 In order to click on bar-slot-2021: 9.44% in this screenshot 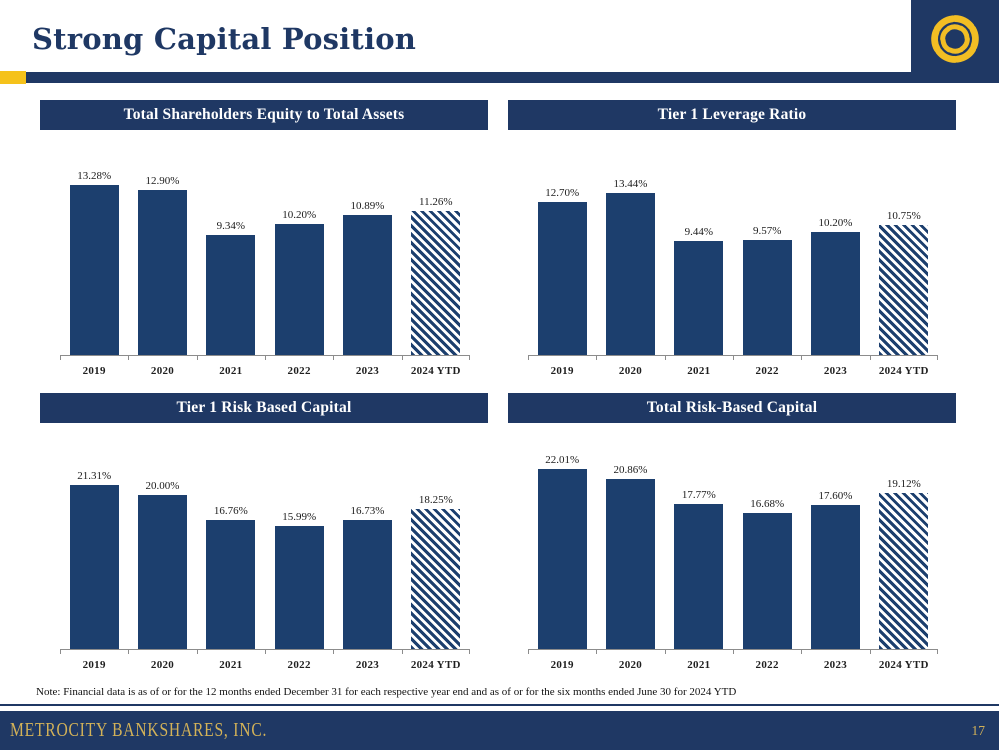, I will do `click(699, 252)`.